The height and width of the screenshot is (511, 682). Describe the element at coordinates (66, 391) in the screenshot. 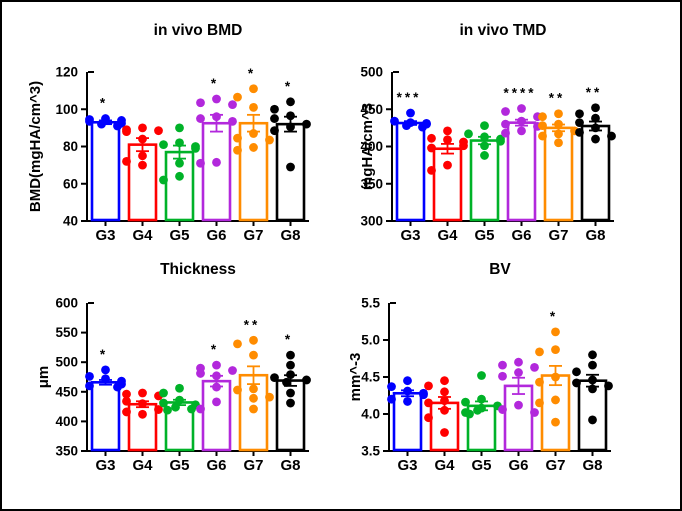

I see `y-tick-label: 450` at that location.